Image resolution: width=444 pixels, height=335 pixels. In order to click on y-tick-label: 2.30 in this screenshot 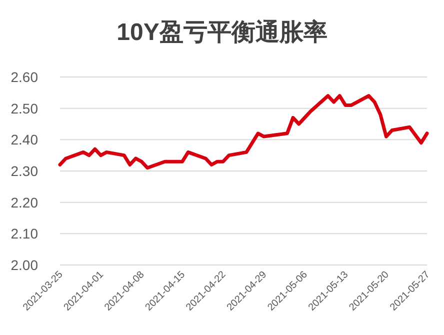, I will do `click(24, 171)`.